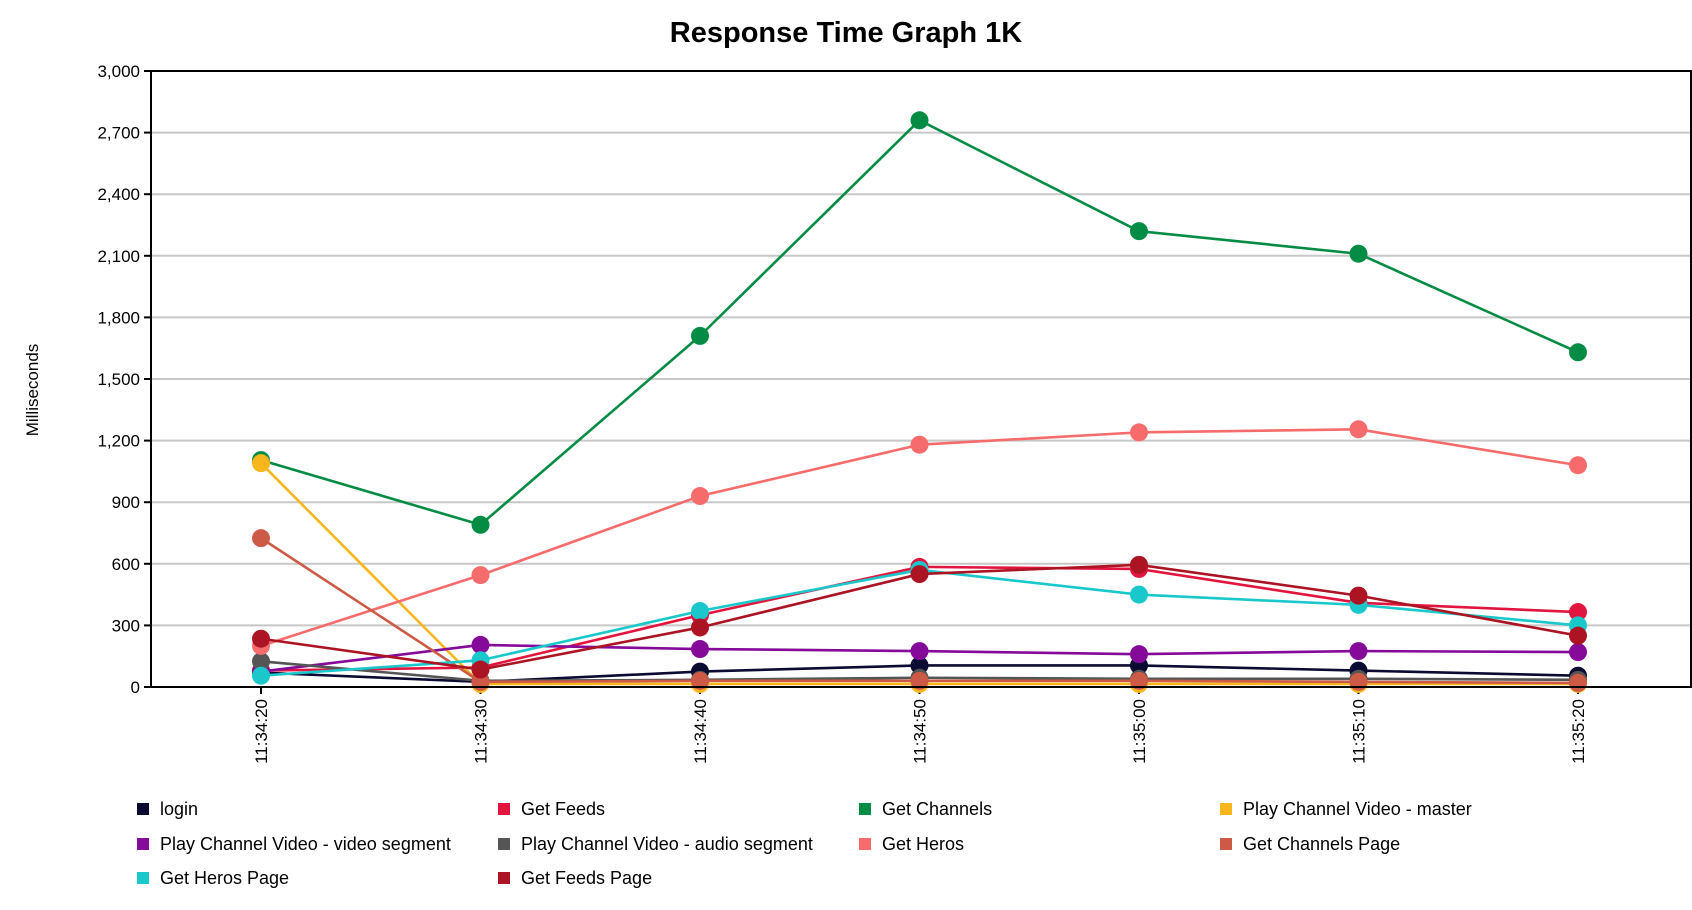 This screenshot has height=910, width=1692. I want to click on x-tick-label: 11:34:30, so click(481, 731).